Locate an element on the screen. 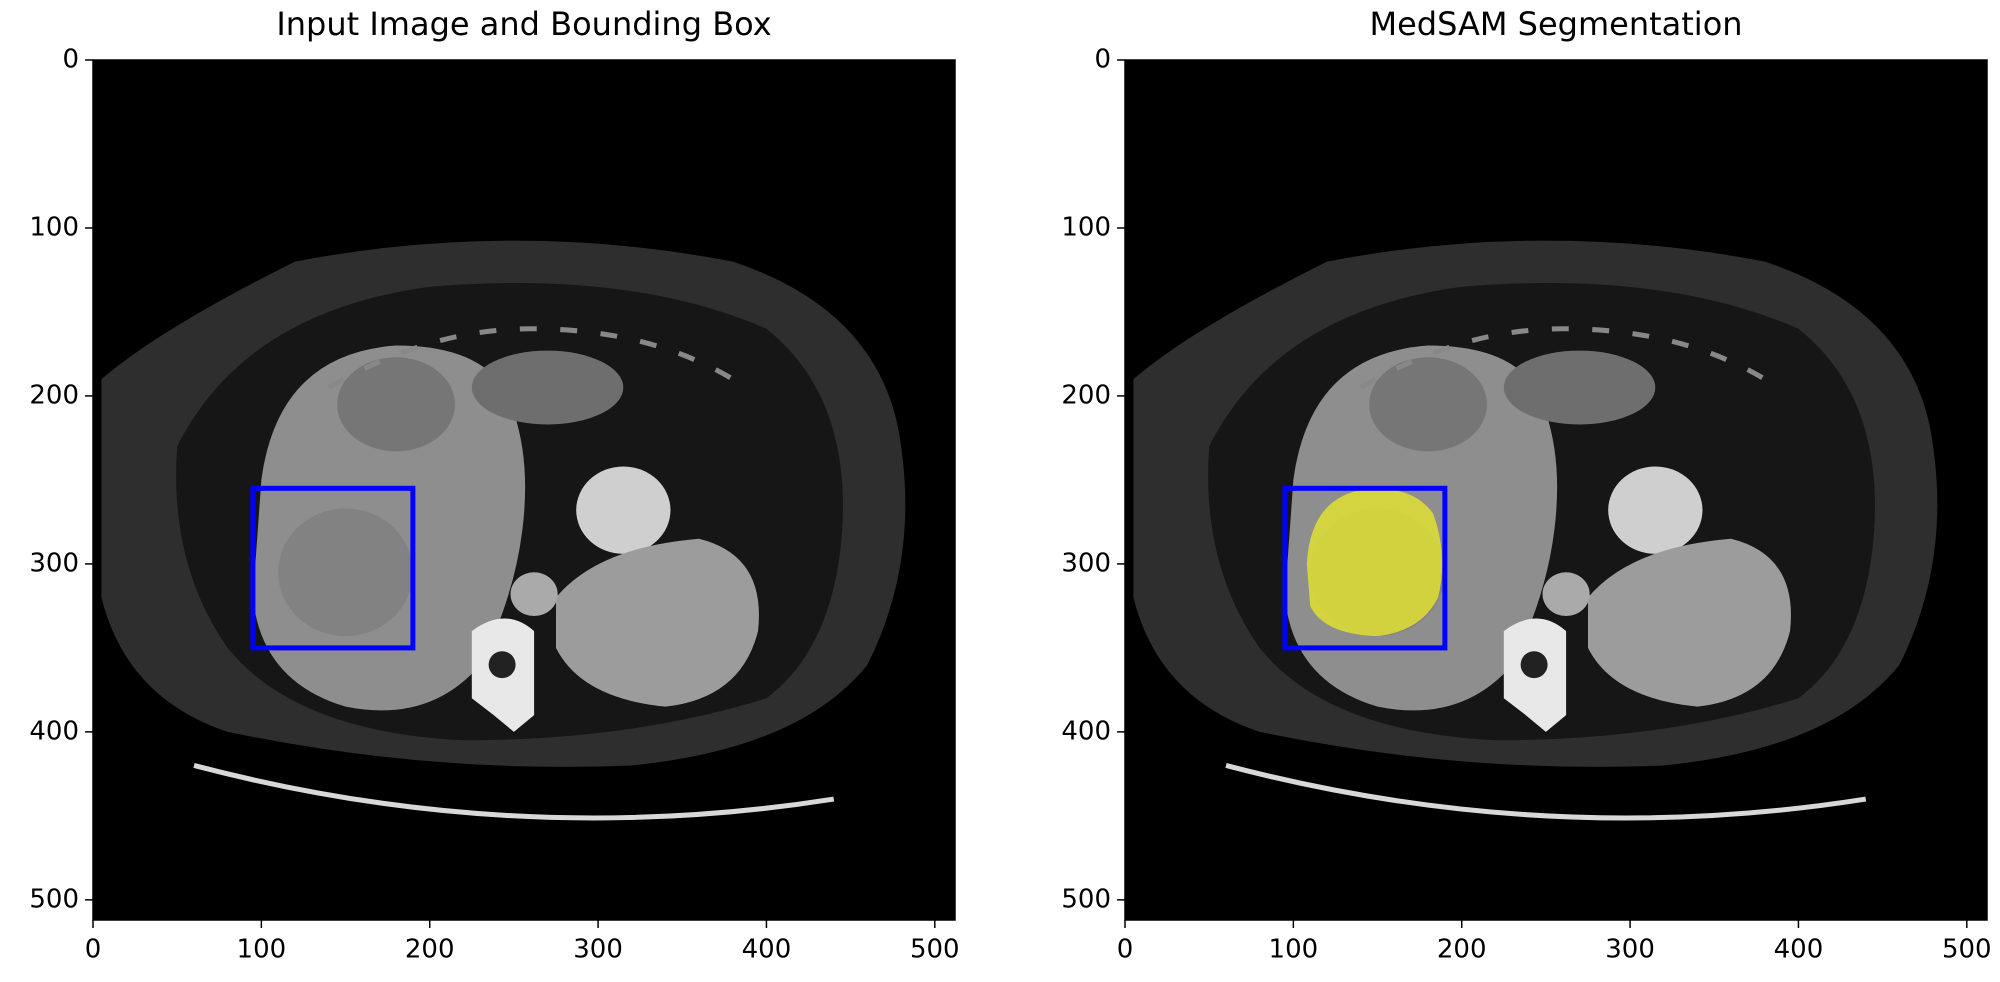 This screenshot has width=2000, height=982. panel-title: MedSAM Segmentation is located at coordinates (1555, 24).